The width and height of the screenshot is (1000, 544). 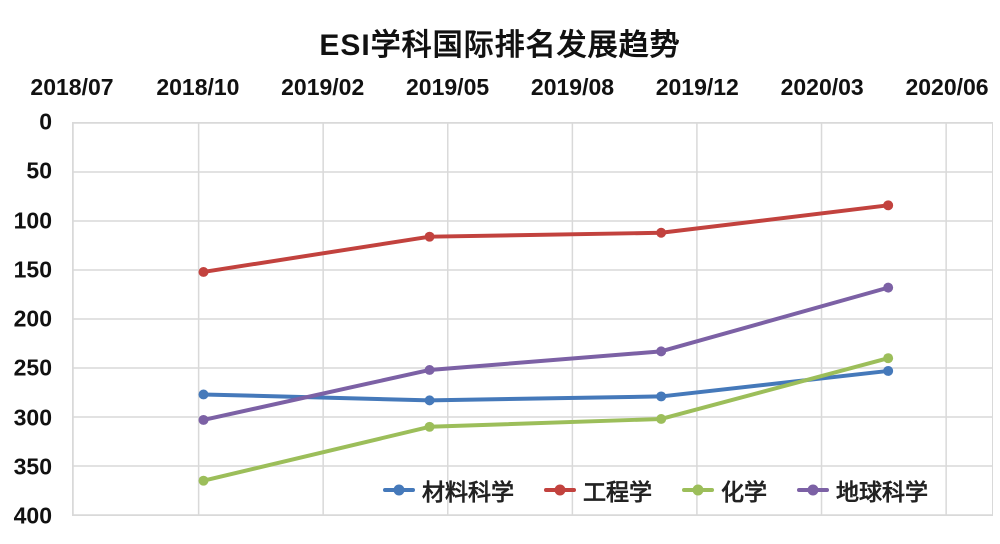 I want to click on y-tick-label: 50, so click(x=39, y=170).